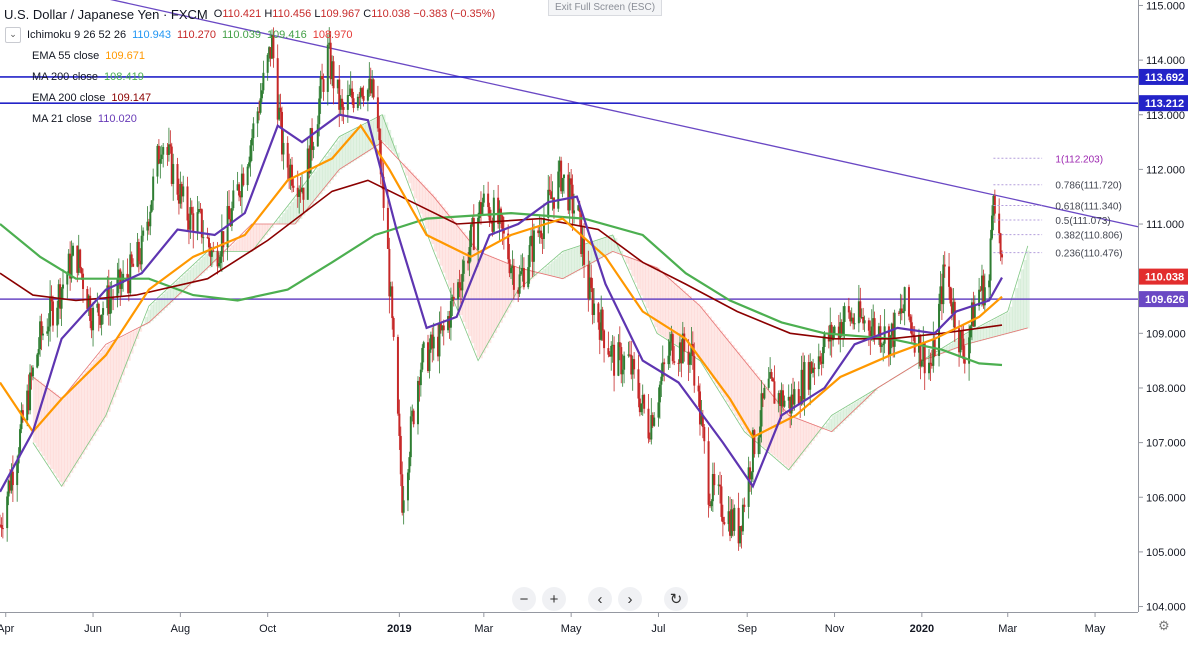 The image size is (1188, 645). I want to click on low-value: 109.967, so click(340, 14).